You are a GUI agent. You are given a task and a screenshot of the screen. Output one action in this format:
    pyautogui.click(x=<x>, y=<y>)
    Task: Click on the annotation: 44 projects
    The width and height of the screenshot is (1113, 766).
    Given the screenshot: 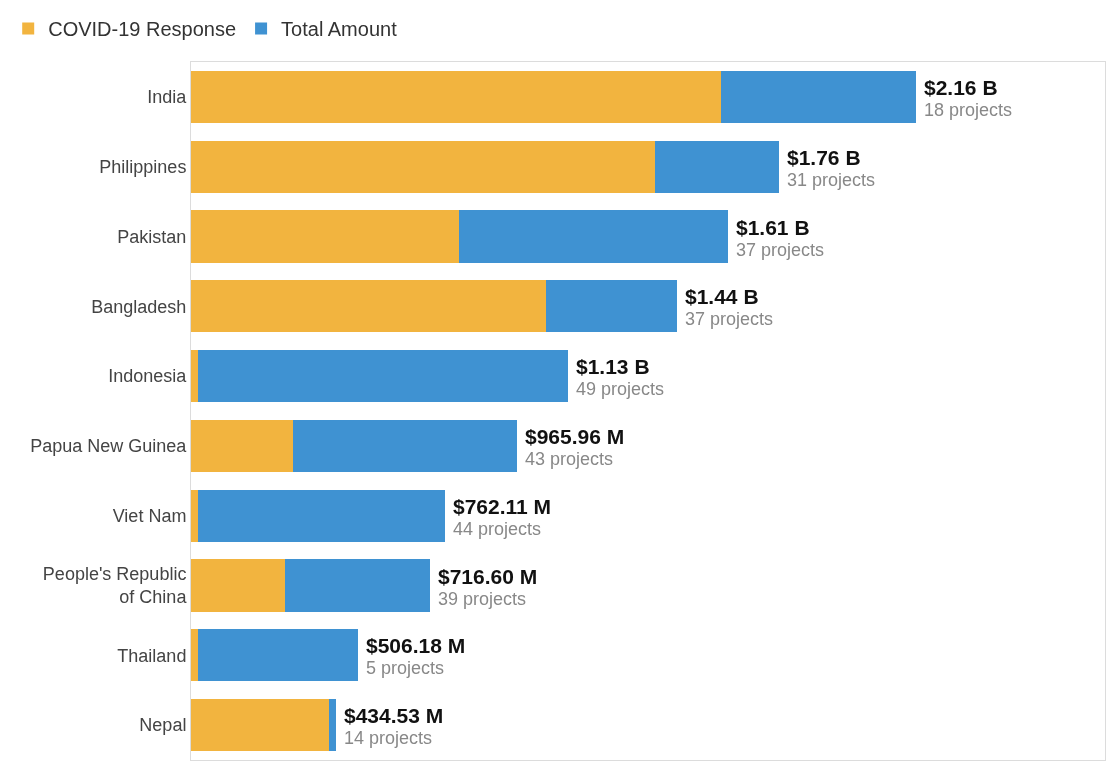 What is the action you would take?
    pyautogui.click(x=497, y=529)
    